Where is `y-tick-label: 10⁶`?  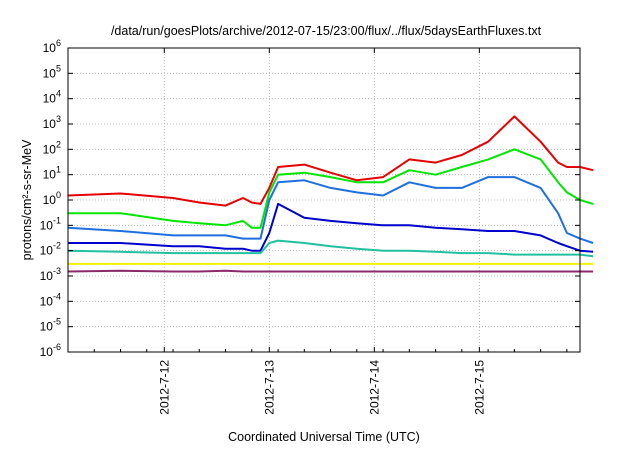 y-tick-label: 10⁶ is located at coordinates (52, 46).